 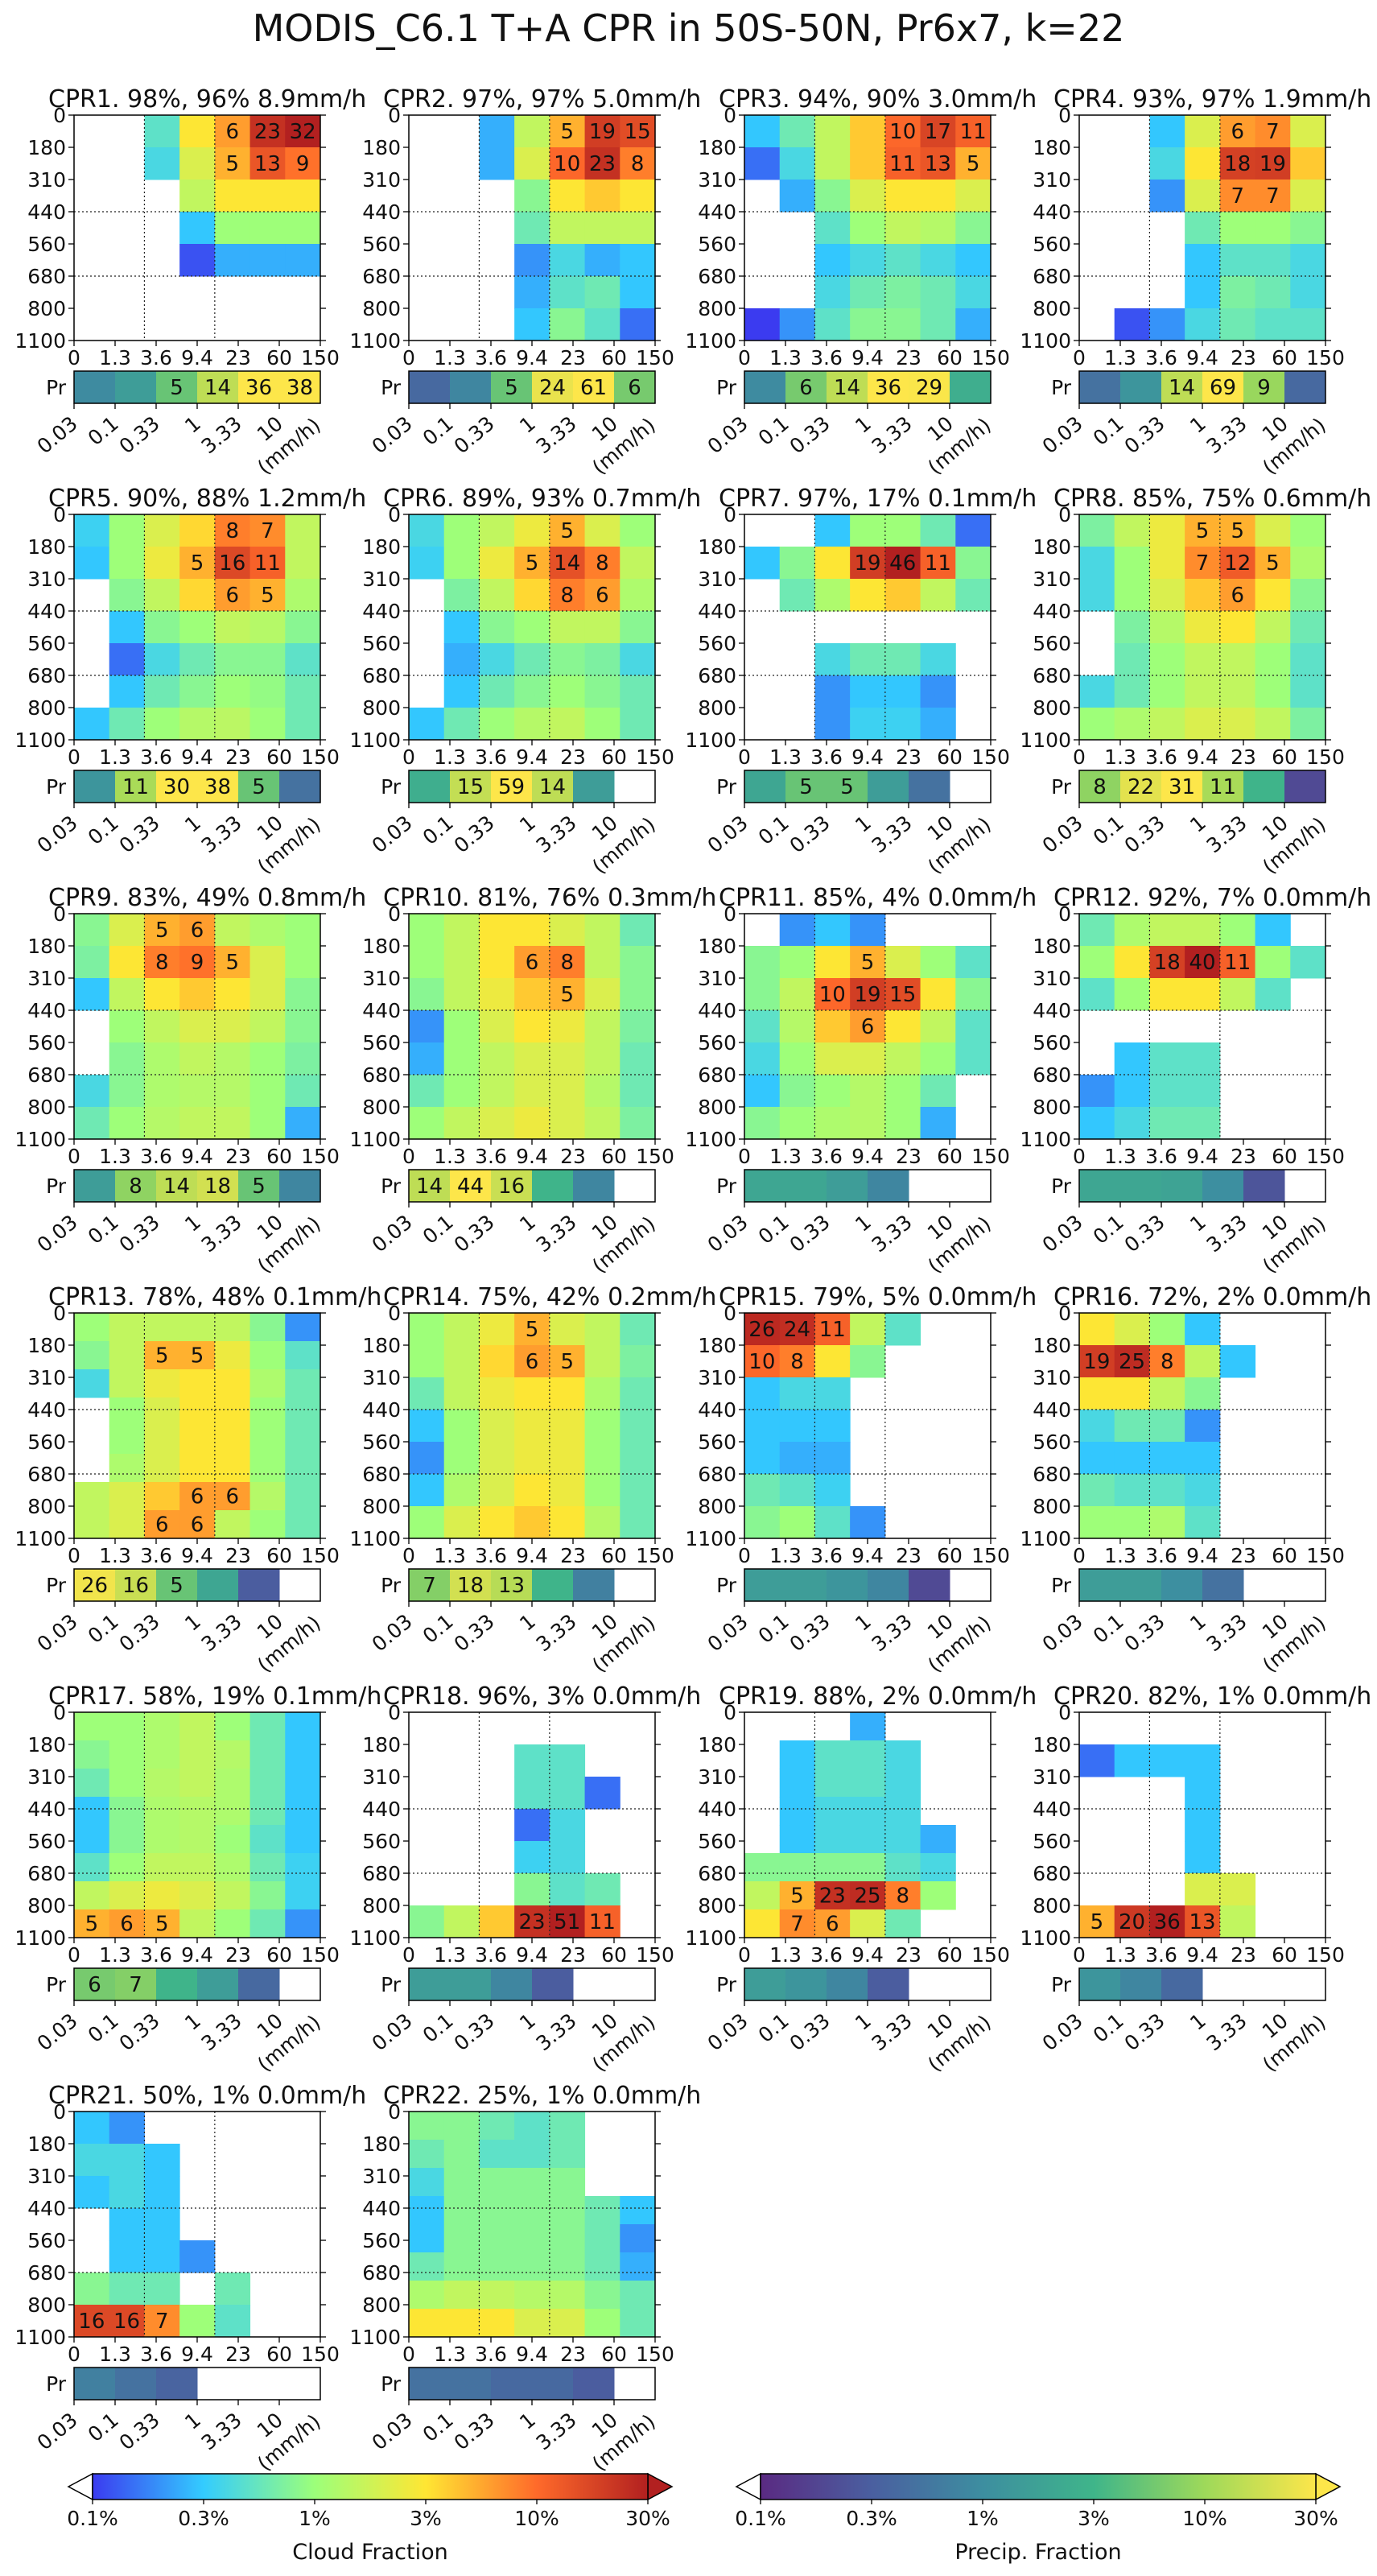 I want to click on y-tick-label: 560, so click(x=381, y=1841).